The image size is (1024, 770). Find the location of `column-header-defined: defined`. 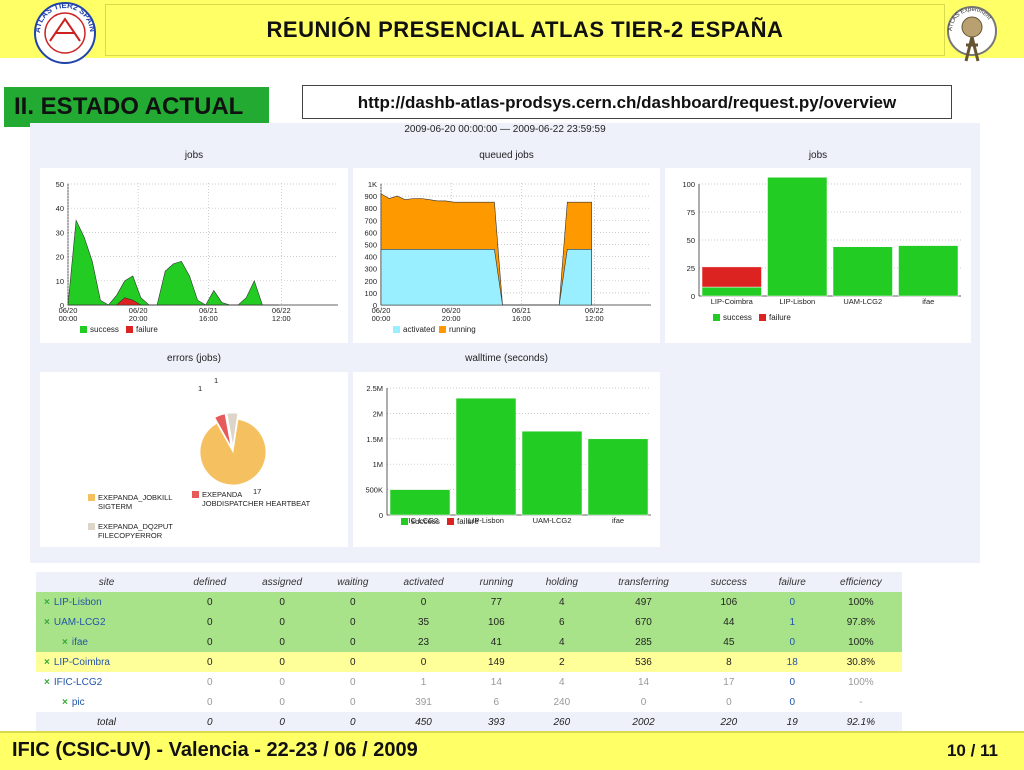

column-header-defined: defined is located at coordinates (210, 582).